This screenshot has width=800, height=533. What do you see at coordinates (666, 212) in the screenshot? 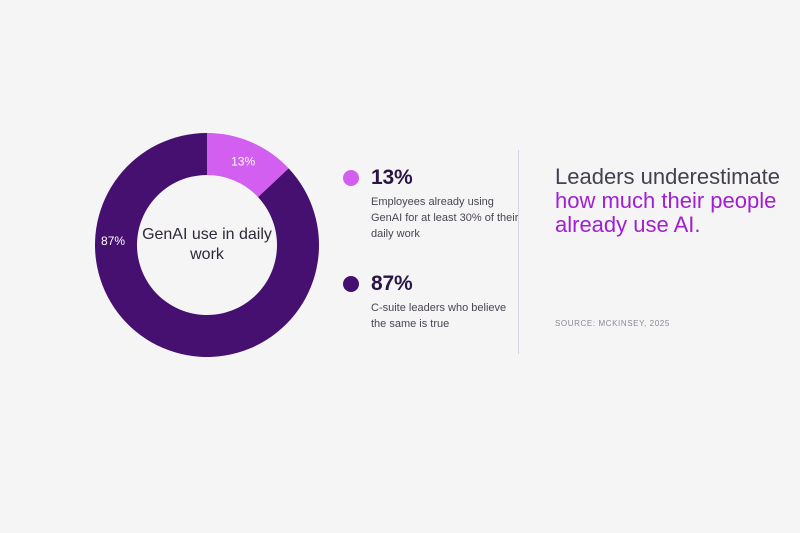
I see `headline-accent-text: how much their people already use AI.` at bounding box center [666, 212].